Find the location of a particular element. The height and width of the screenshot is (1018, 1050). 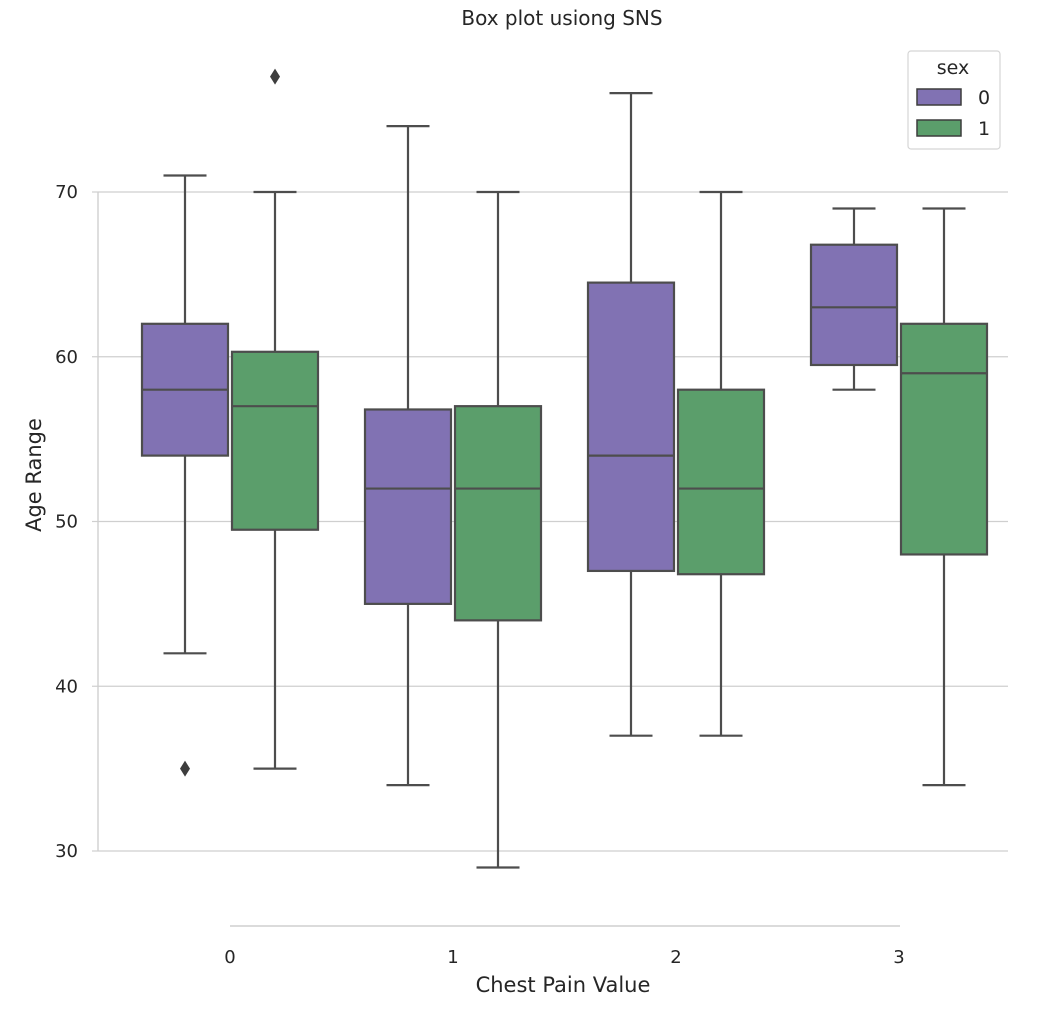

legend: sex 0 1 is located at coordinates (954, 100).